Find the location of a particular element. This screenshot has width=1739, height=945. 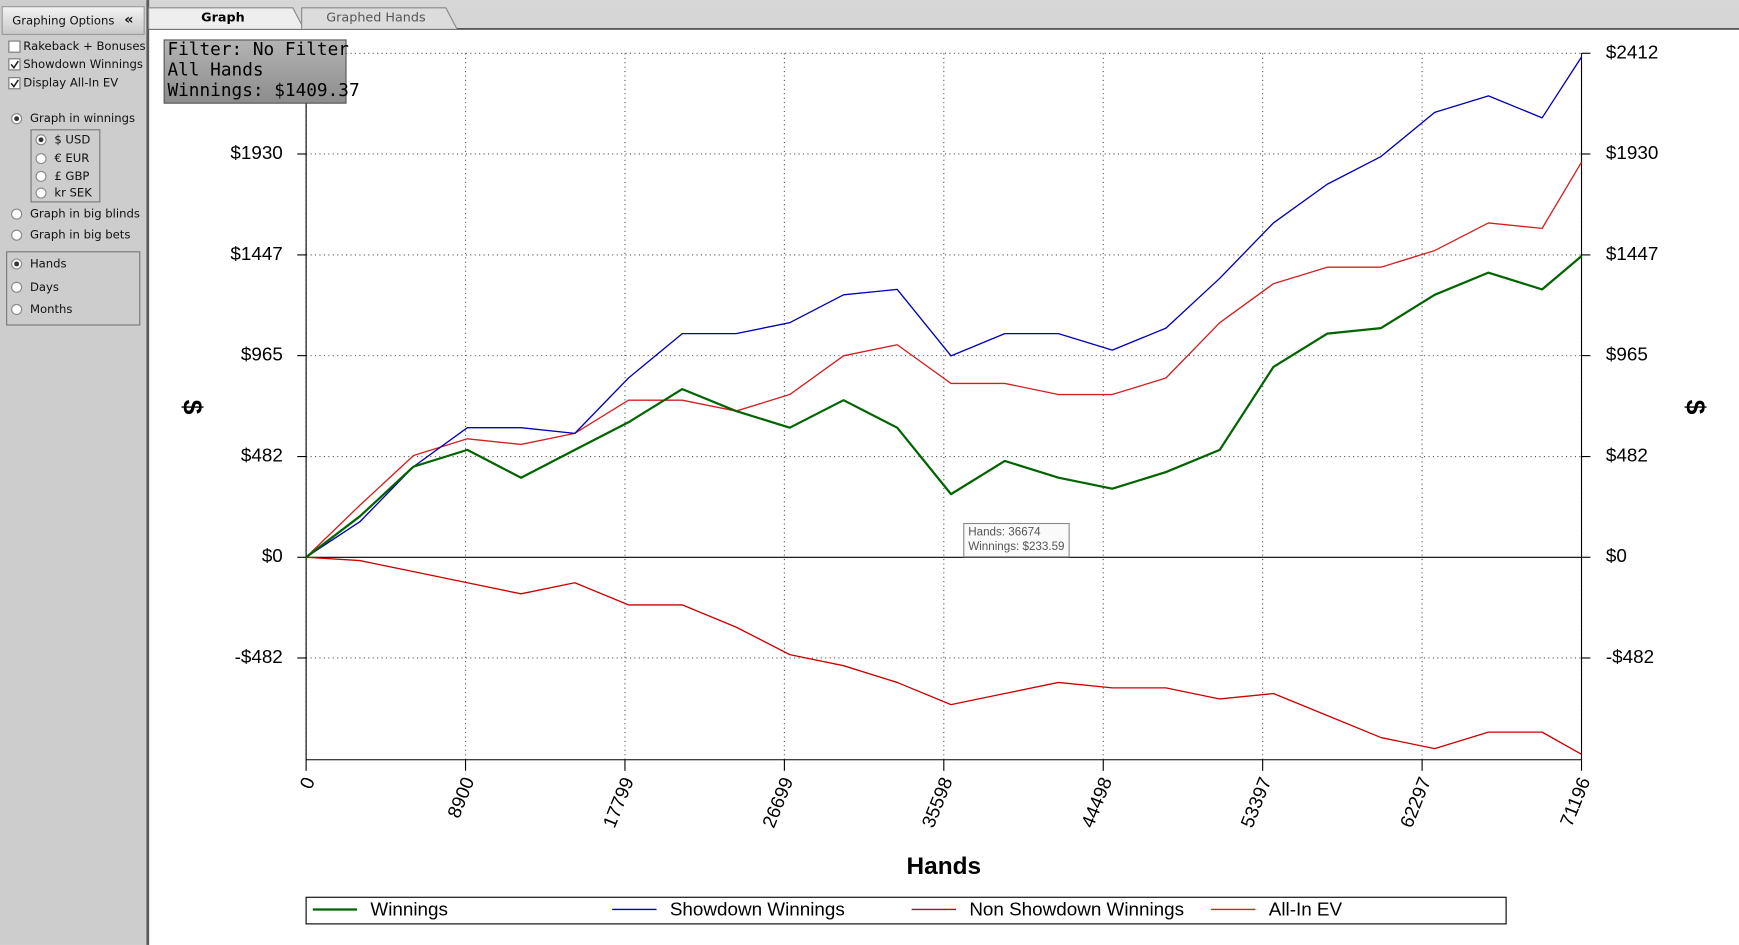

filter-text: All Hands is located at coordinates (215, 70).